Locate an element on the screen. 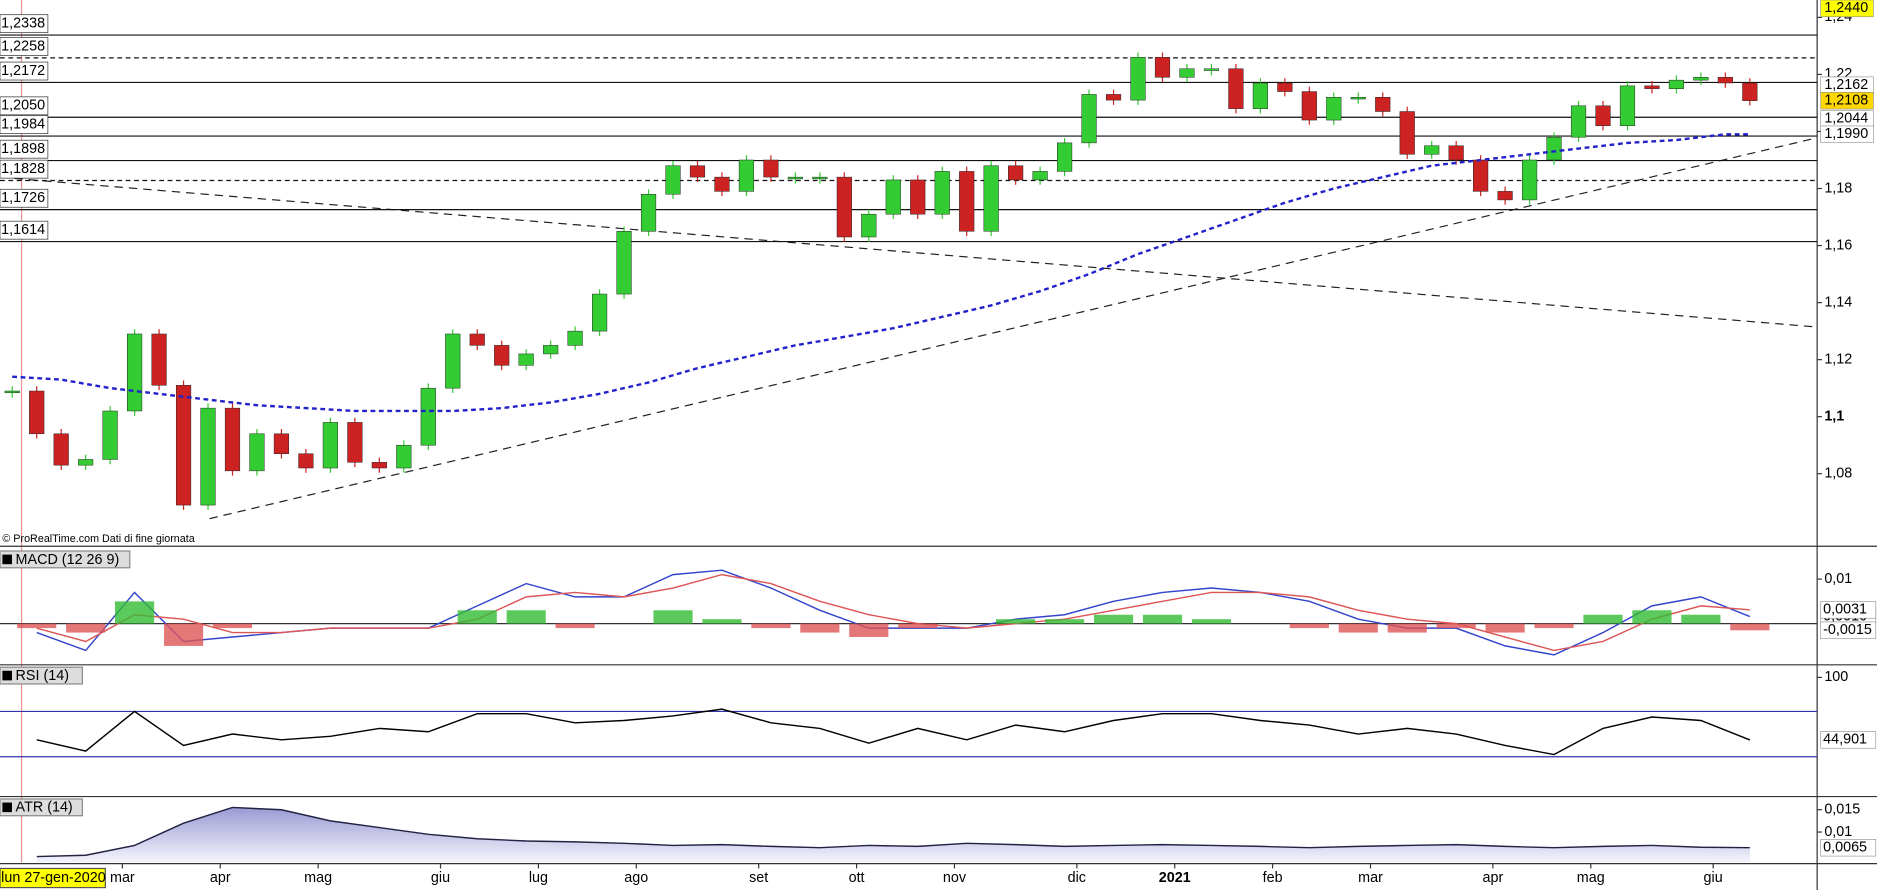 Image resolution: width=1877 pixels, height=895 pixels. x-tick-label: feb is located at coordinates (1273, 878).